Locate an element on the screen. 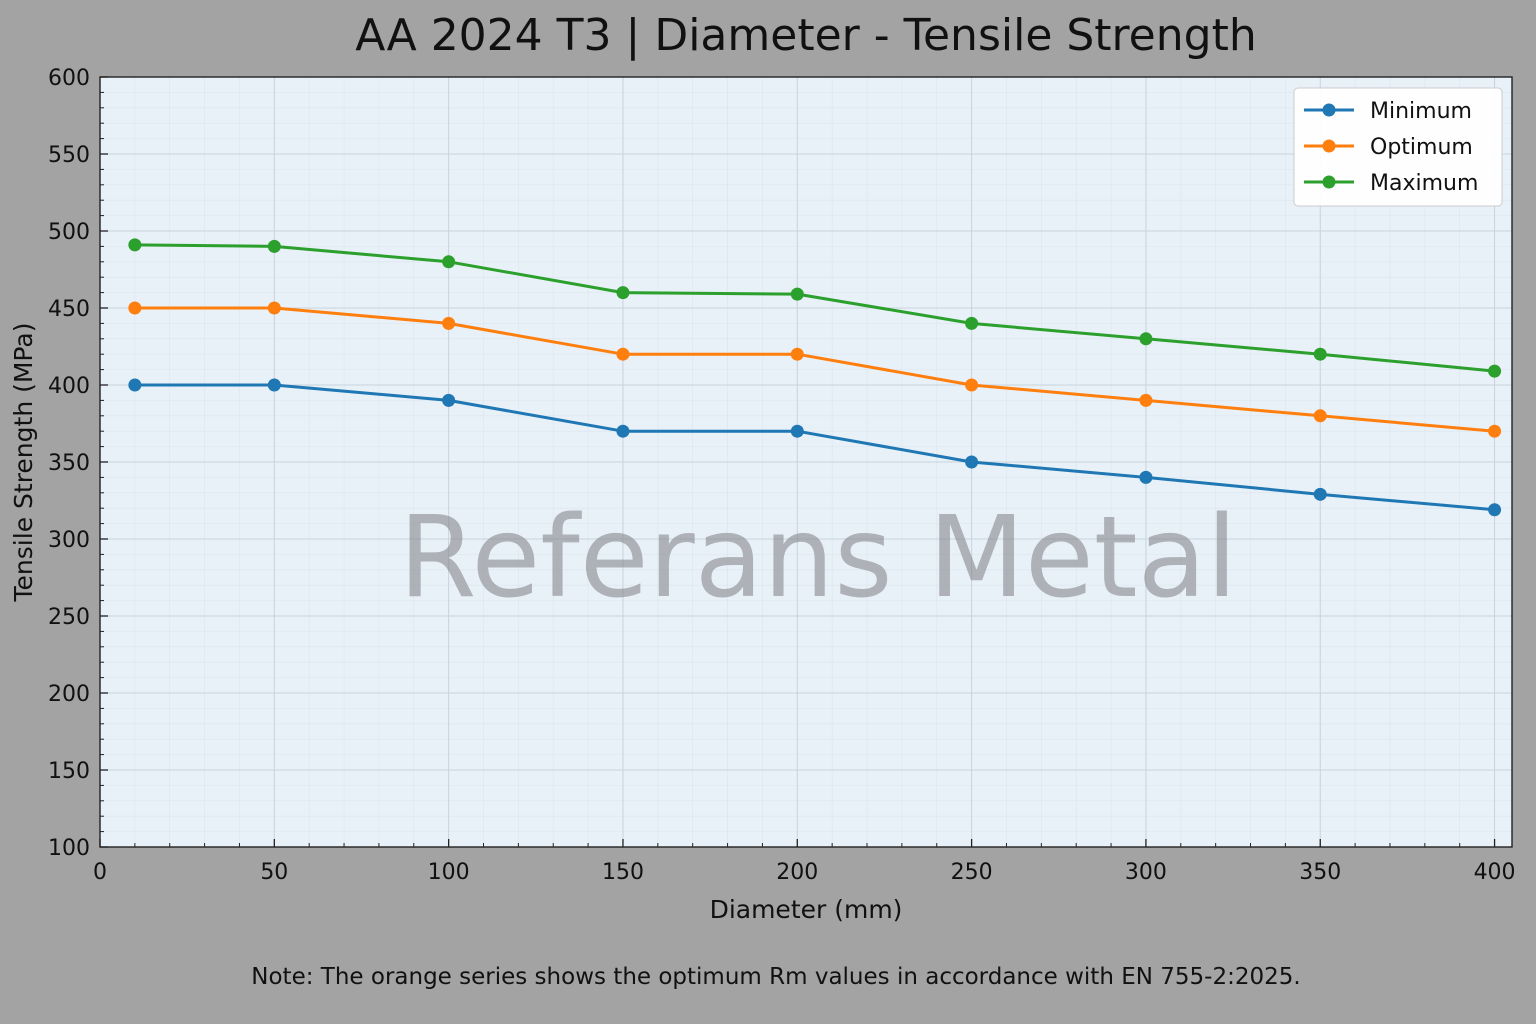 This screenshot has width=1536, height=1024. legend-item-maximum: Maximum is located at coordinates (1391, 183).